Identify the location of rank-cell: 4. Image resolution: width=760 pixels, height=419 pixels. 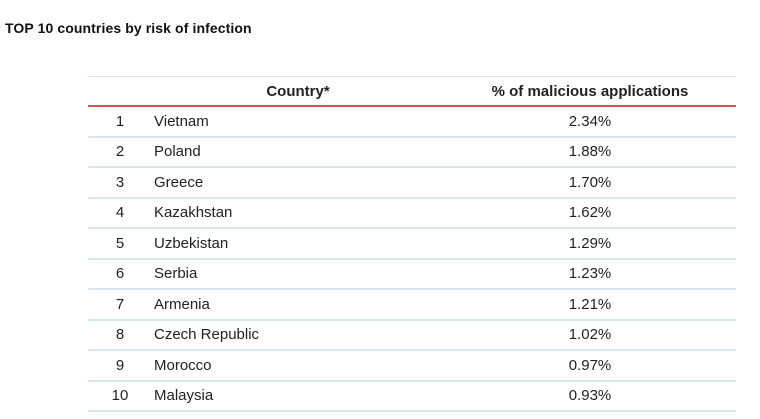
(120, 213).